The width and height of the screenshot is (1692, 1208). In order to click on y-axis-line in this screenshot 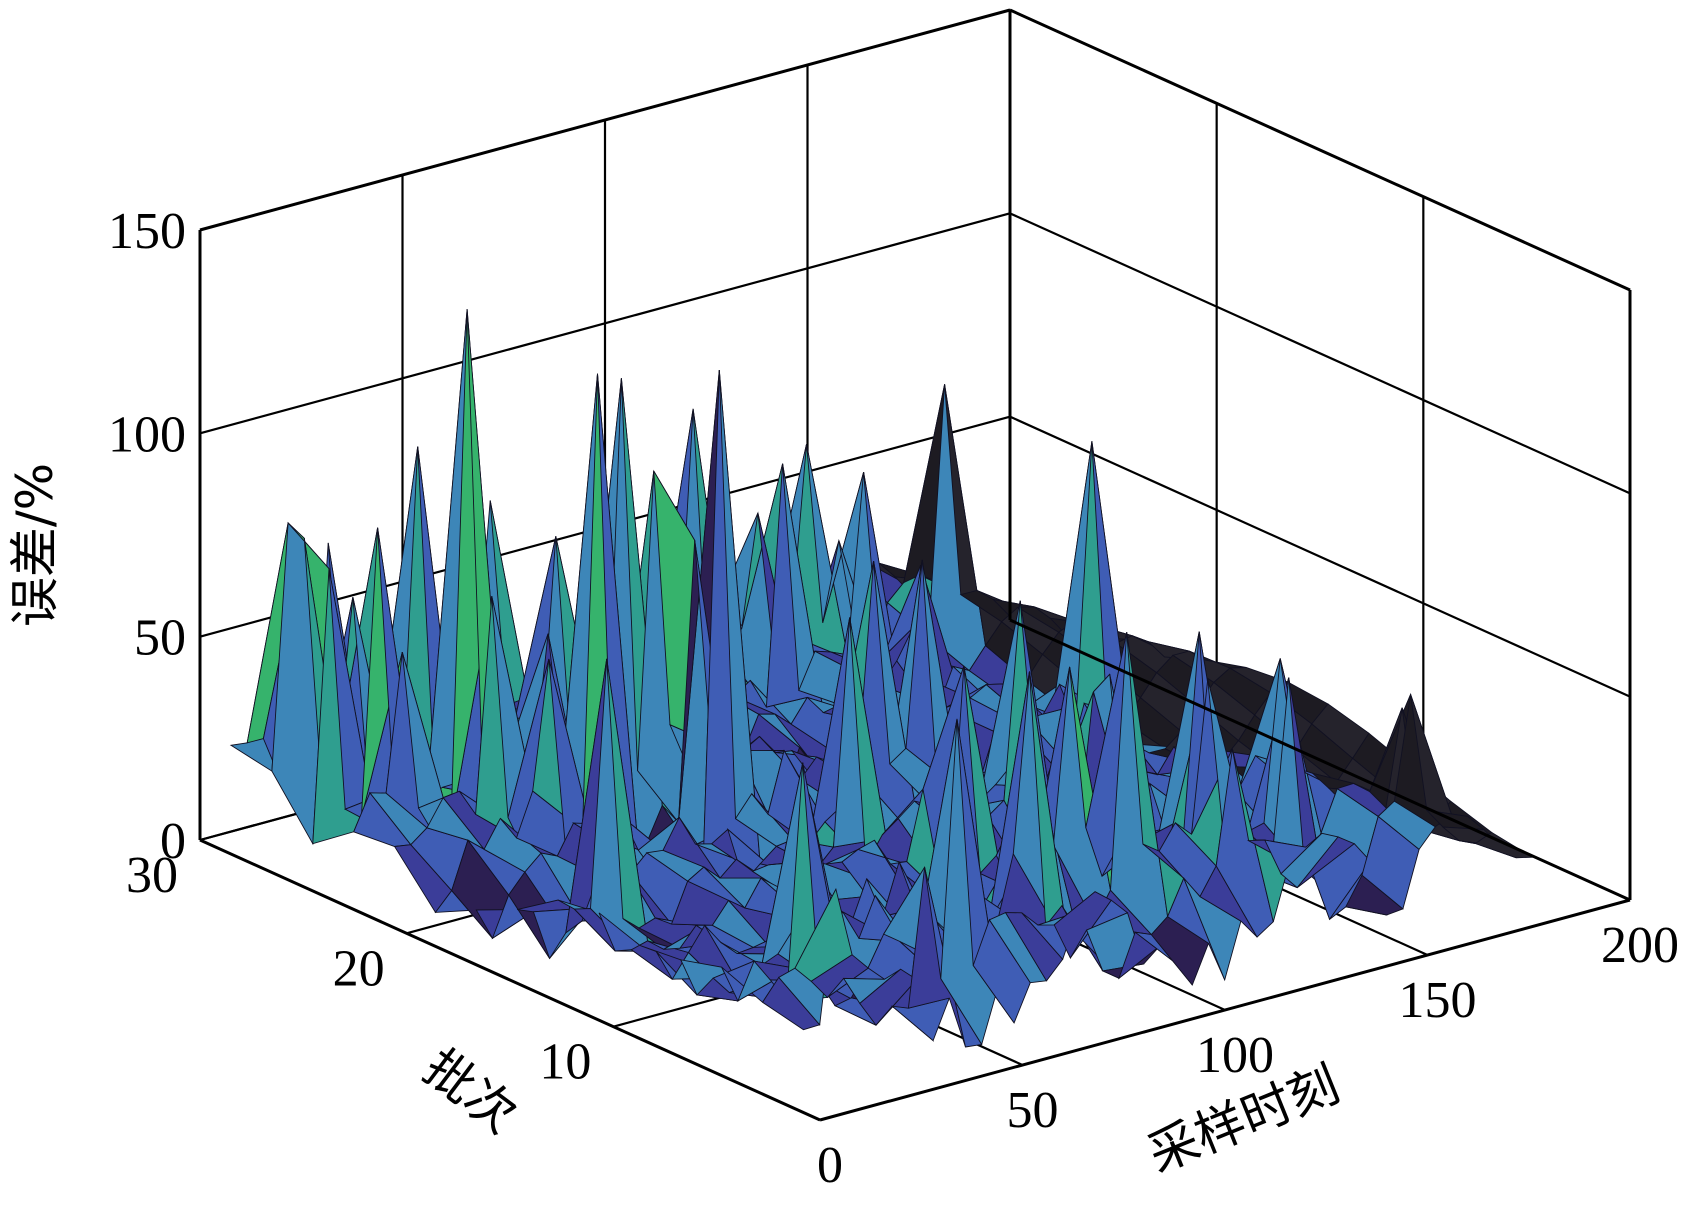, I will do `click(510, 980)`.